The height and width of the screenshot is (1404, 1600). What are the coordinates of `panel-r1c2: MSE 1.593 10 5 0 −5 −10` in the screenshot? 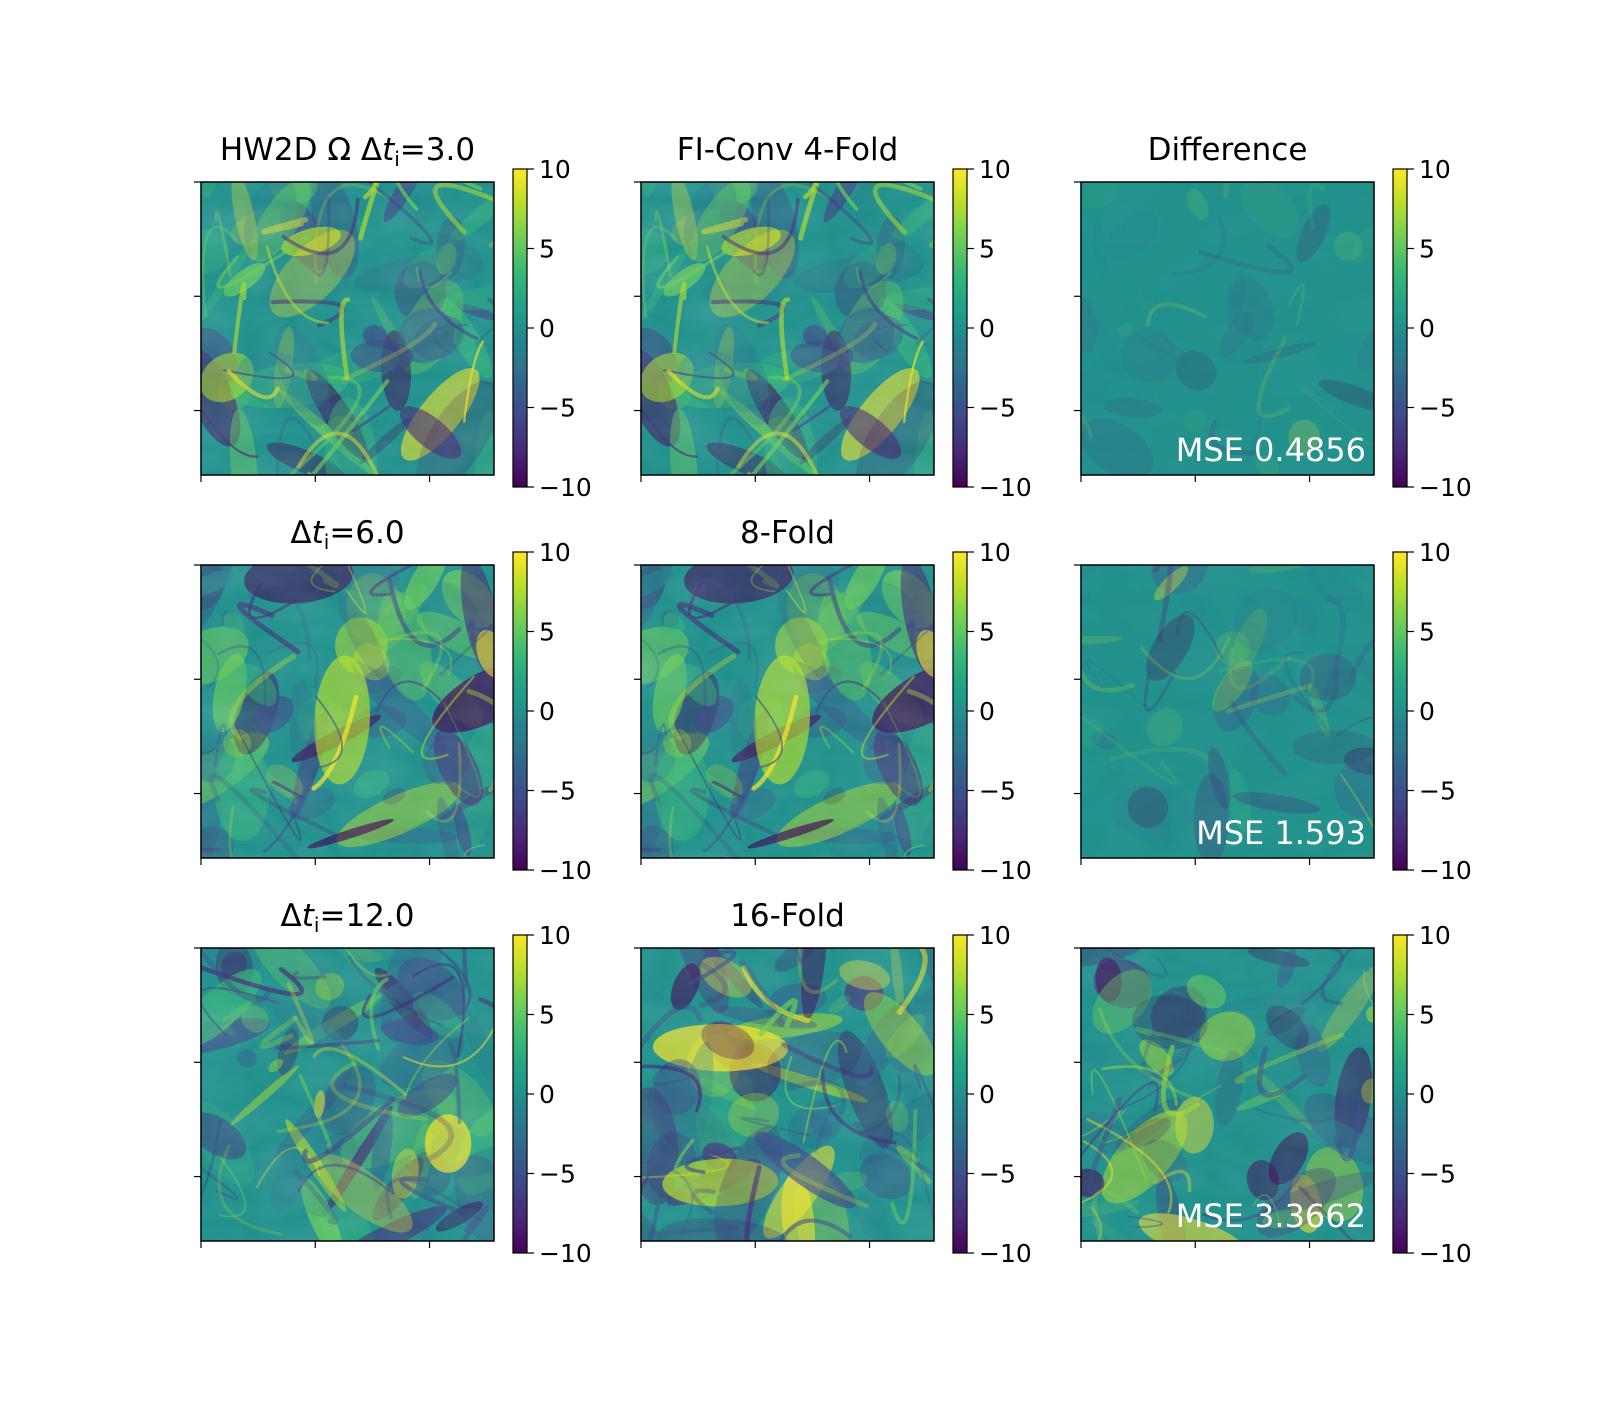 It's located at (1273, 711).